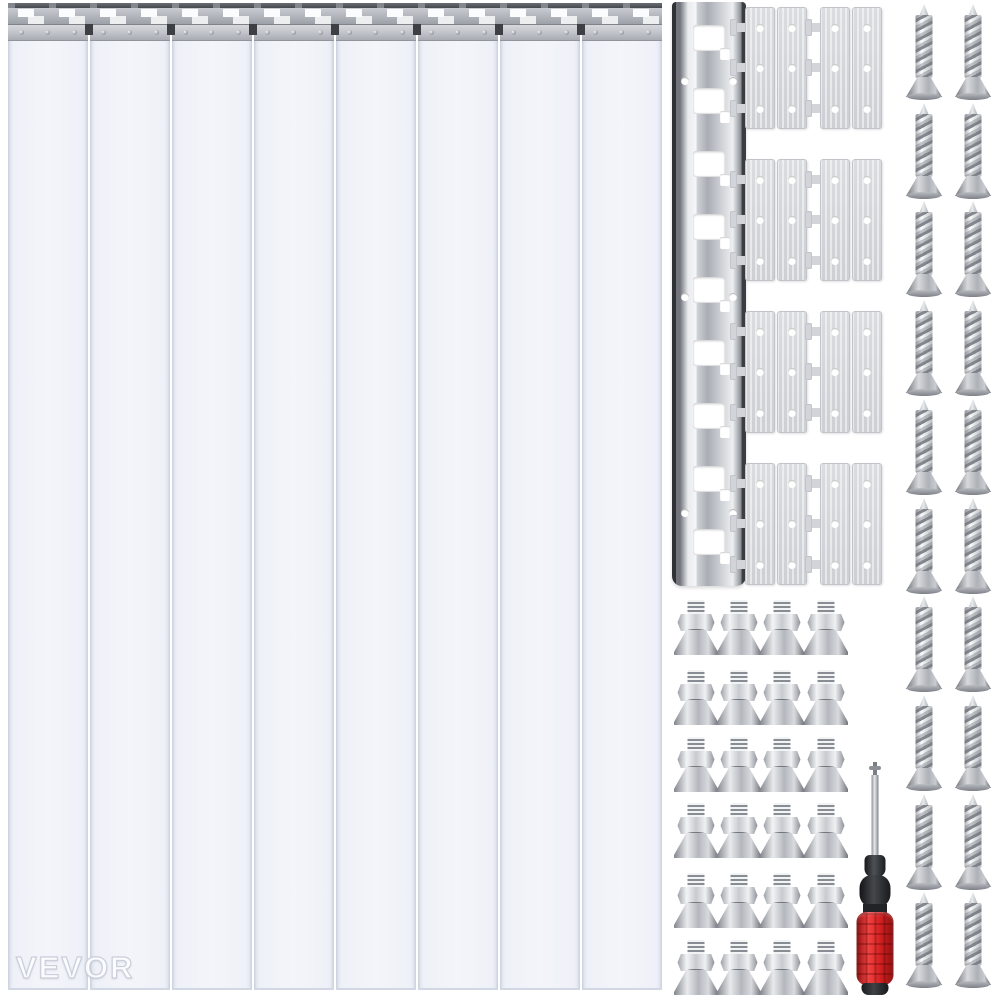 The image size is (1000, 1000). I want to click on pvc-strip, so click(291, 507).